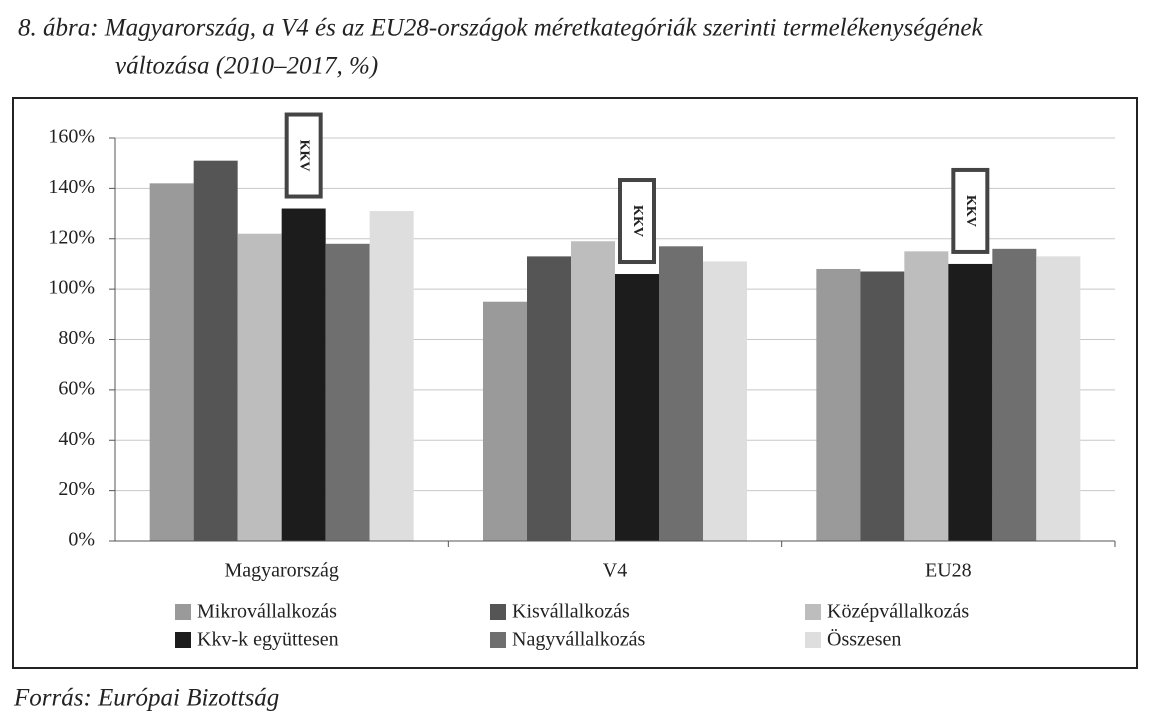 This screenshot has height=723, width=1150. What do you see at coordinates (267, 612) in the screenshot?
I see `legend-label: Mikrovállalkozás` at bounding box center [267, 612].